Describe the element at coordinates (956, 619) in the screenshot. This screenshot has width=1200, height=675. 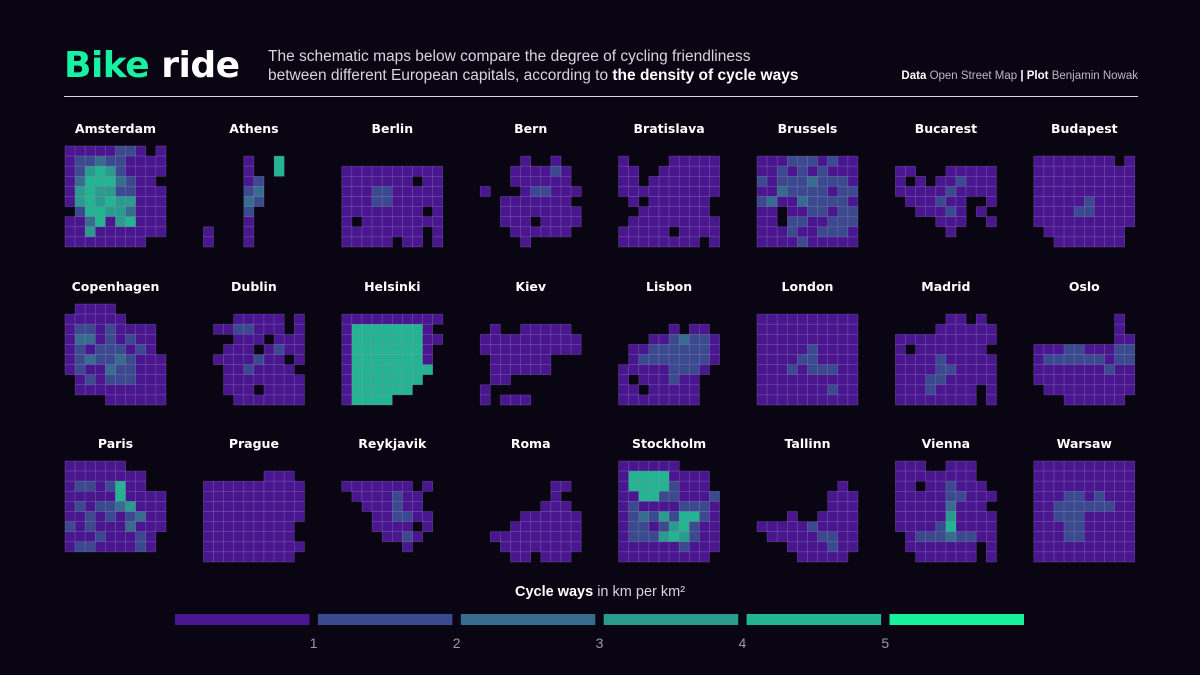
I see `legend-swatch` at that location.